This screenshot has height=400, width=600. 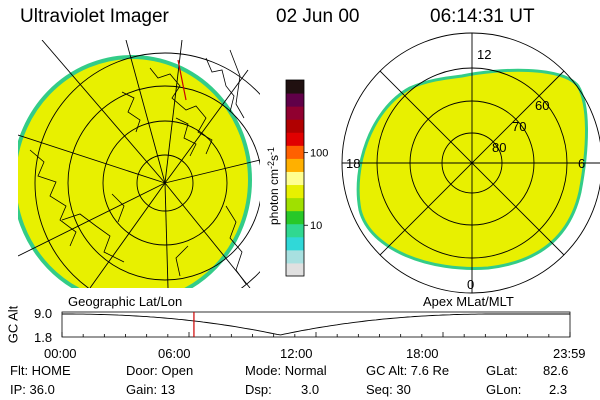 What do you see at coordinates (556, 370) in the screenshot?
I see `glat-value: 82.6` at bounding box center [556, 370].